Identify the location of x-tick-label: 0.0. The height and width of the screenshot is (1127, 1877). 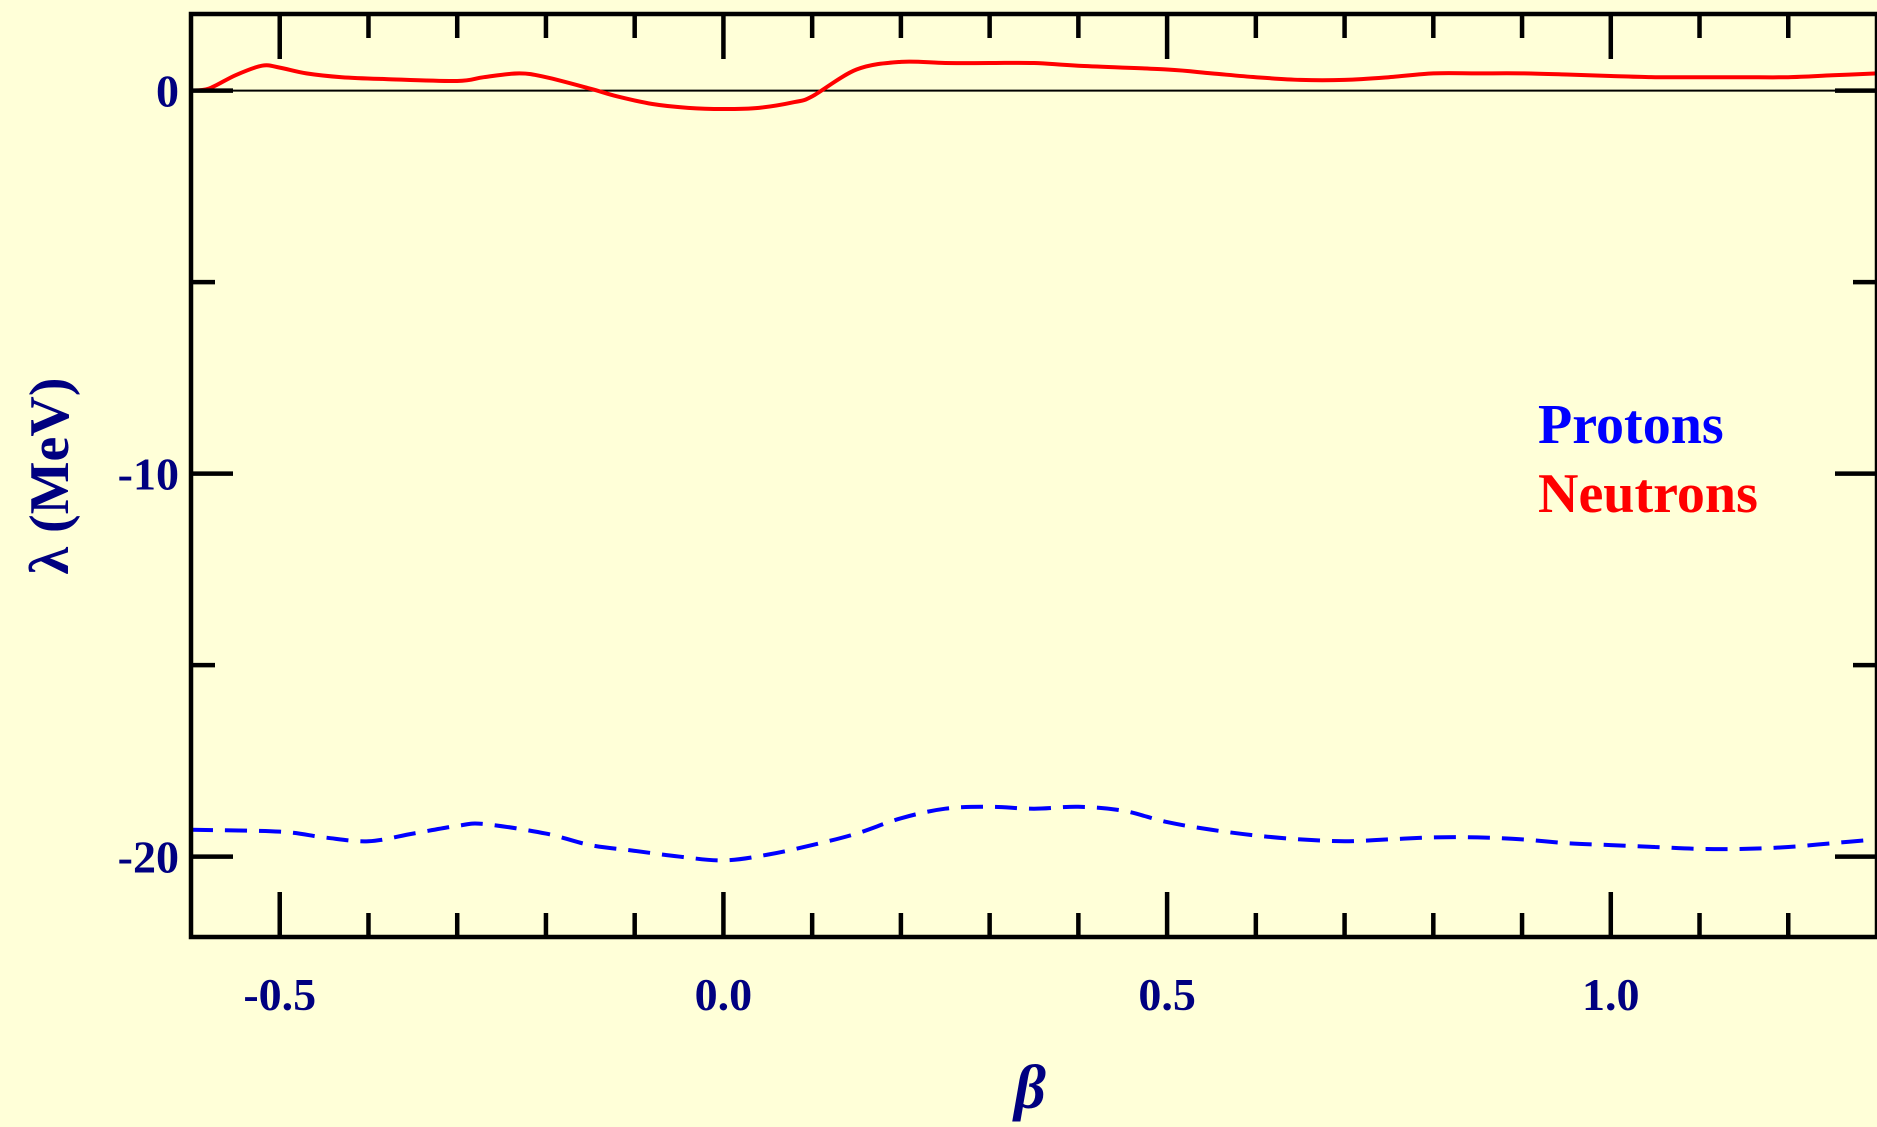
(724, 994).